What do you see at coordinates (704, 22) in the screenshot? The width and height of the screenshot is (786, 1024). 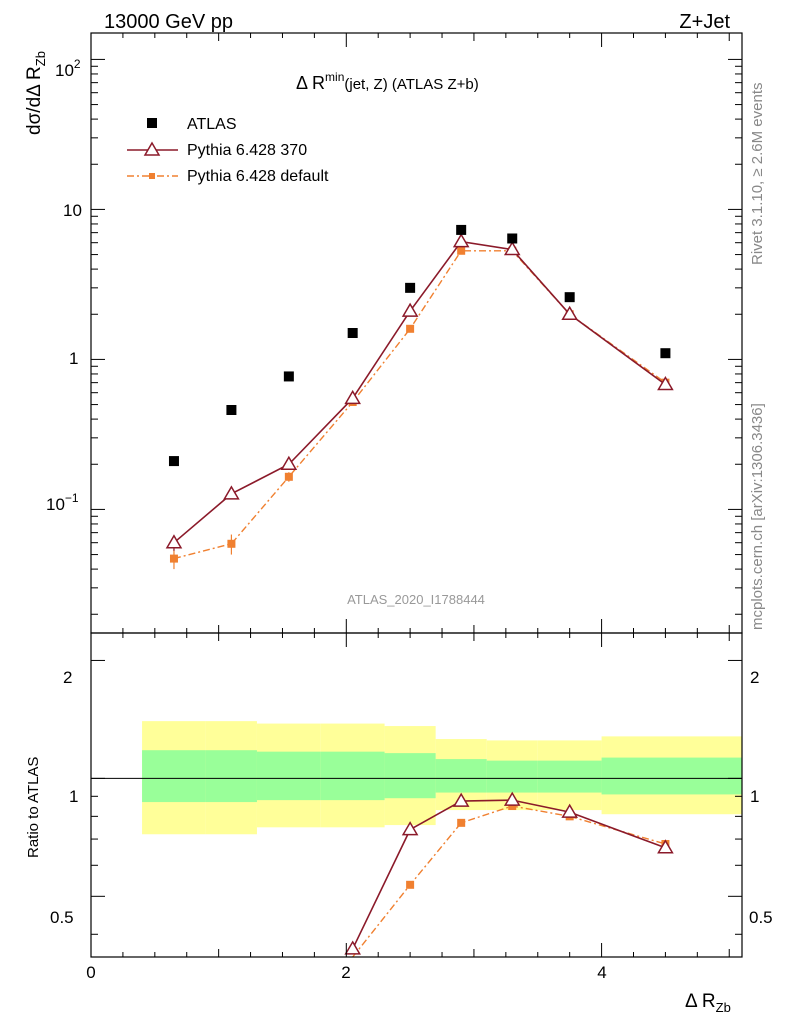 I see `header-right: Z+Jet` at bounding box center [704, 22].